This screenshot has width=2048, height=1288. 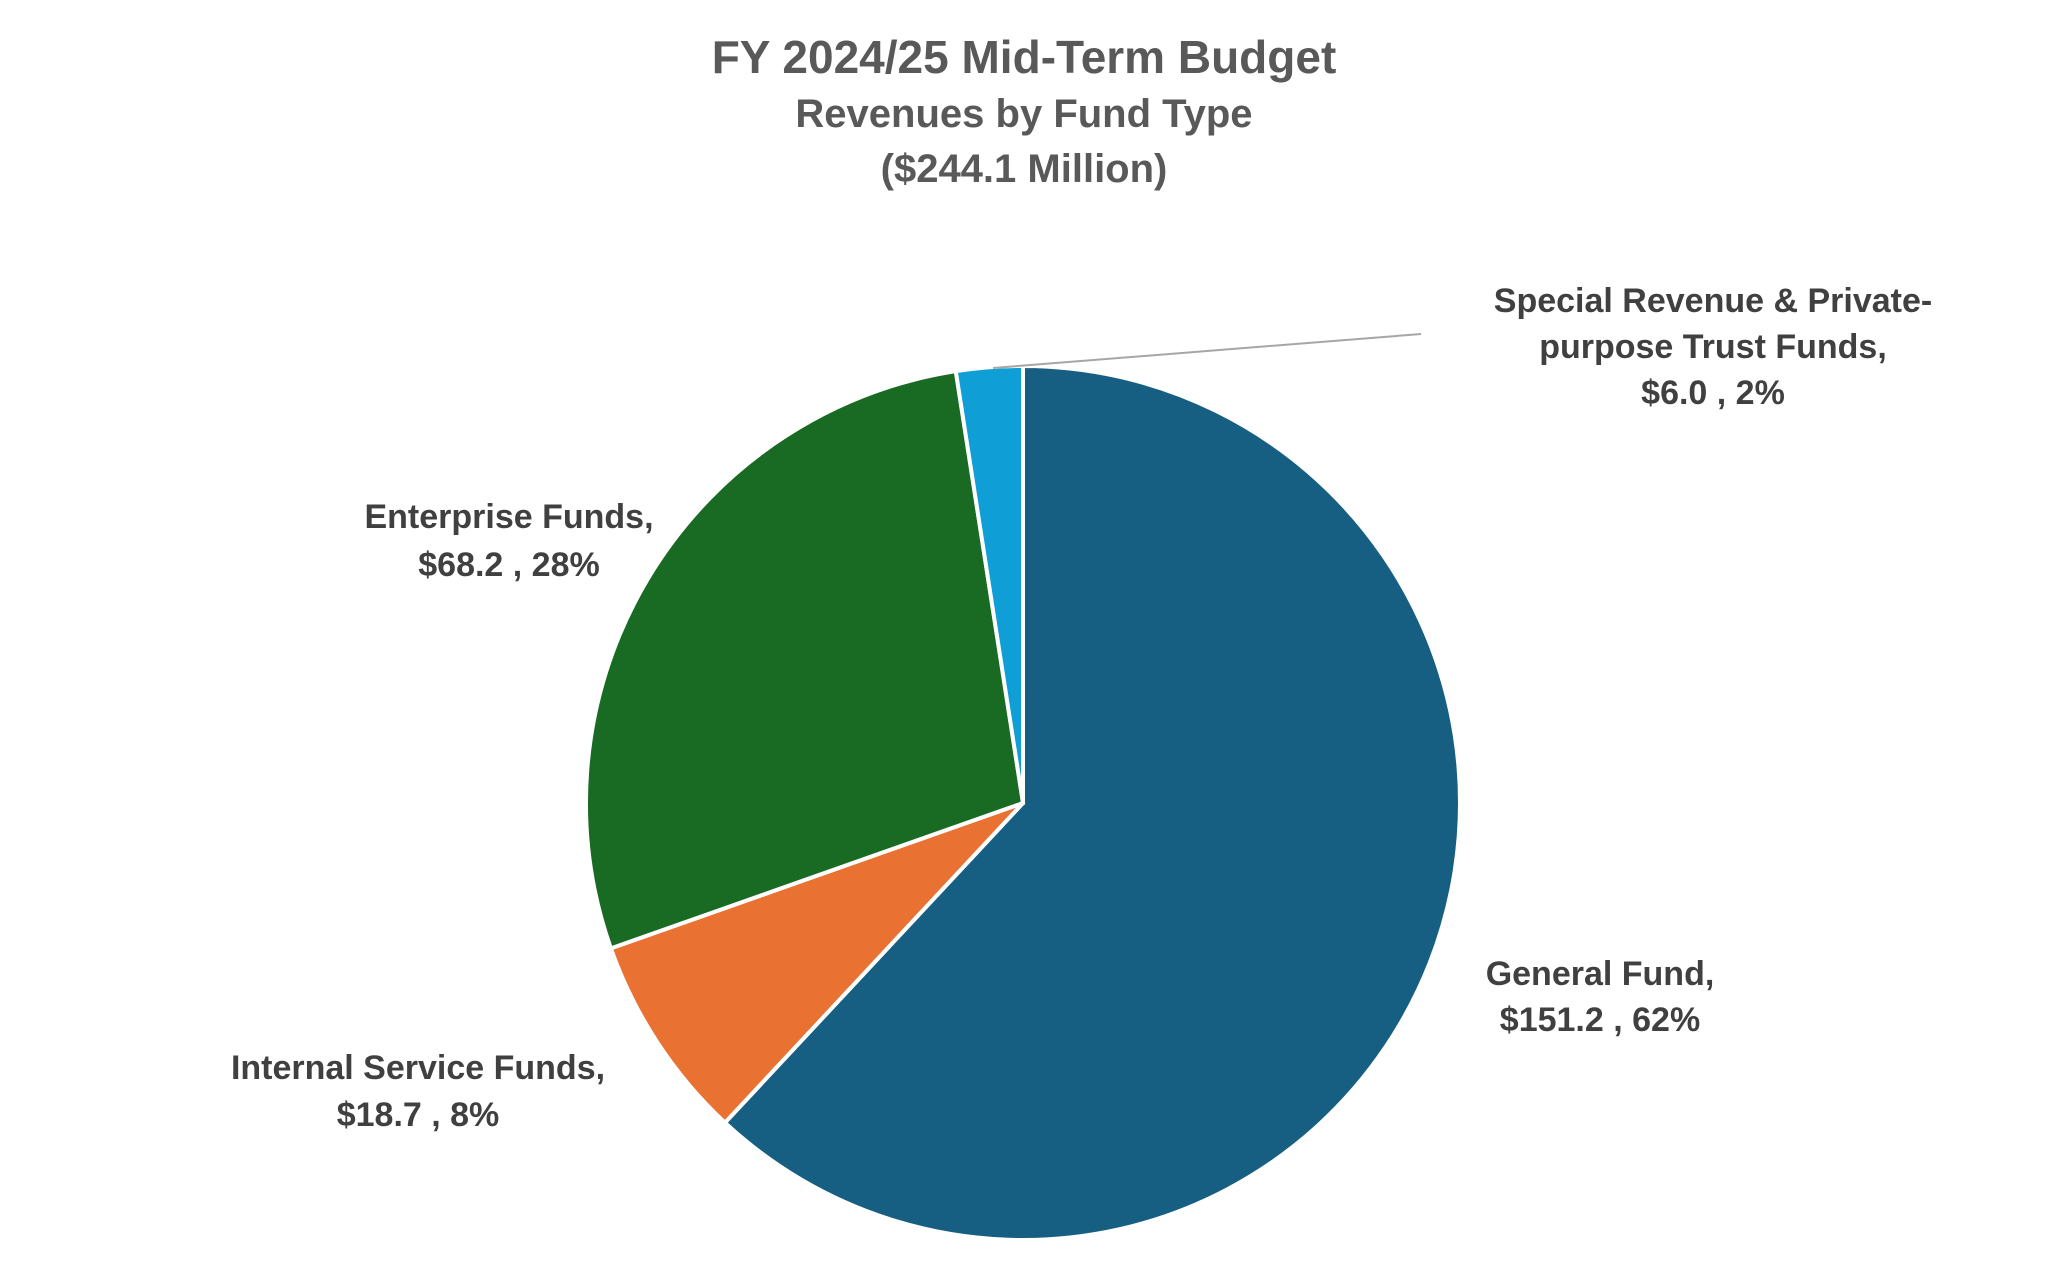 What do you see at coordinates (1713, 347) in the screenshot?
I see `data-label: purpose Trust Funds,` at bounding box center [1713, 347].